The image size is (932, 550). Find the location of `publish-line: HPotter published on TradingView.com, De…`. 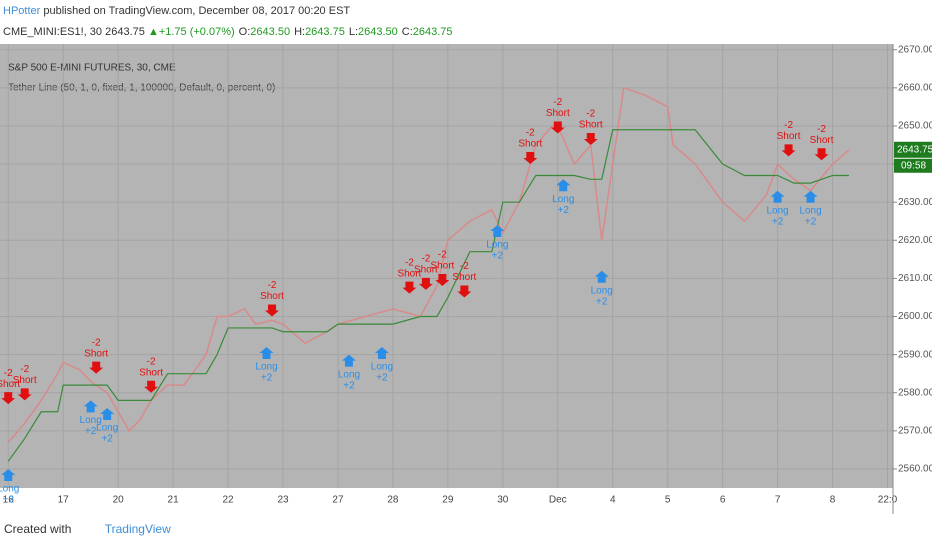

publish-line: HPotter published on TradingView.com, De… is located at coordinates (176, 11).